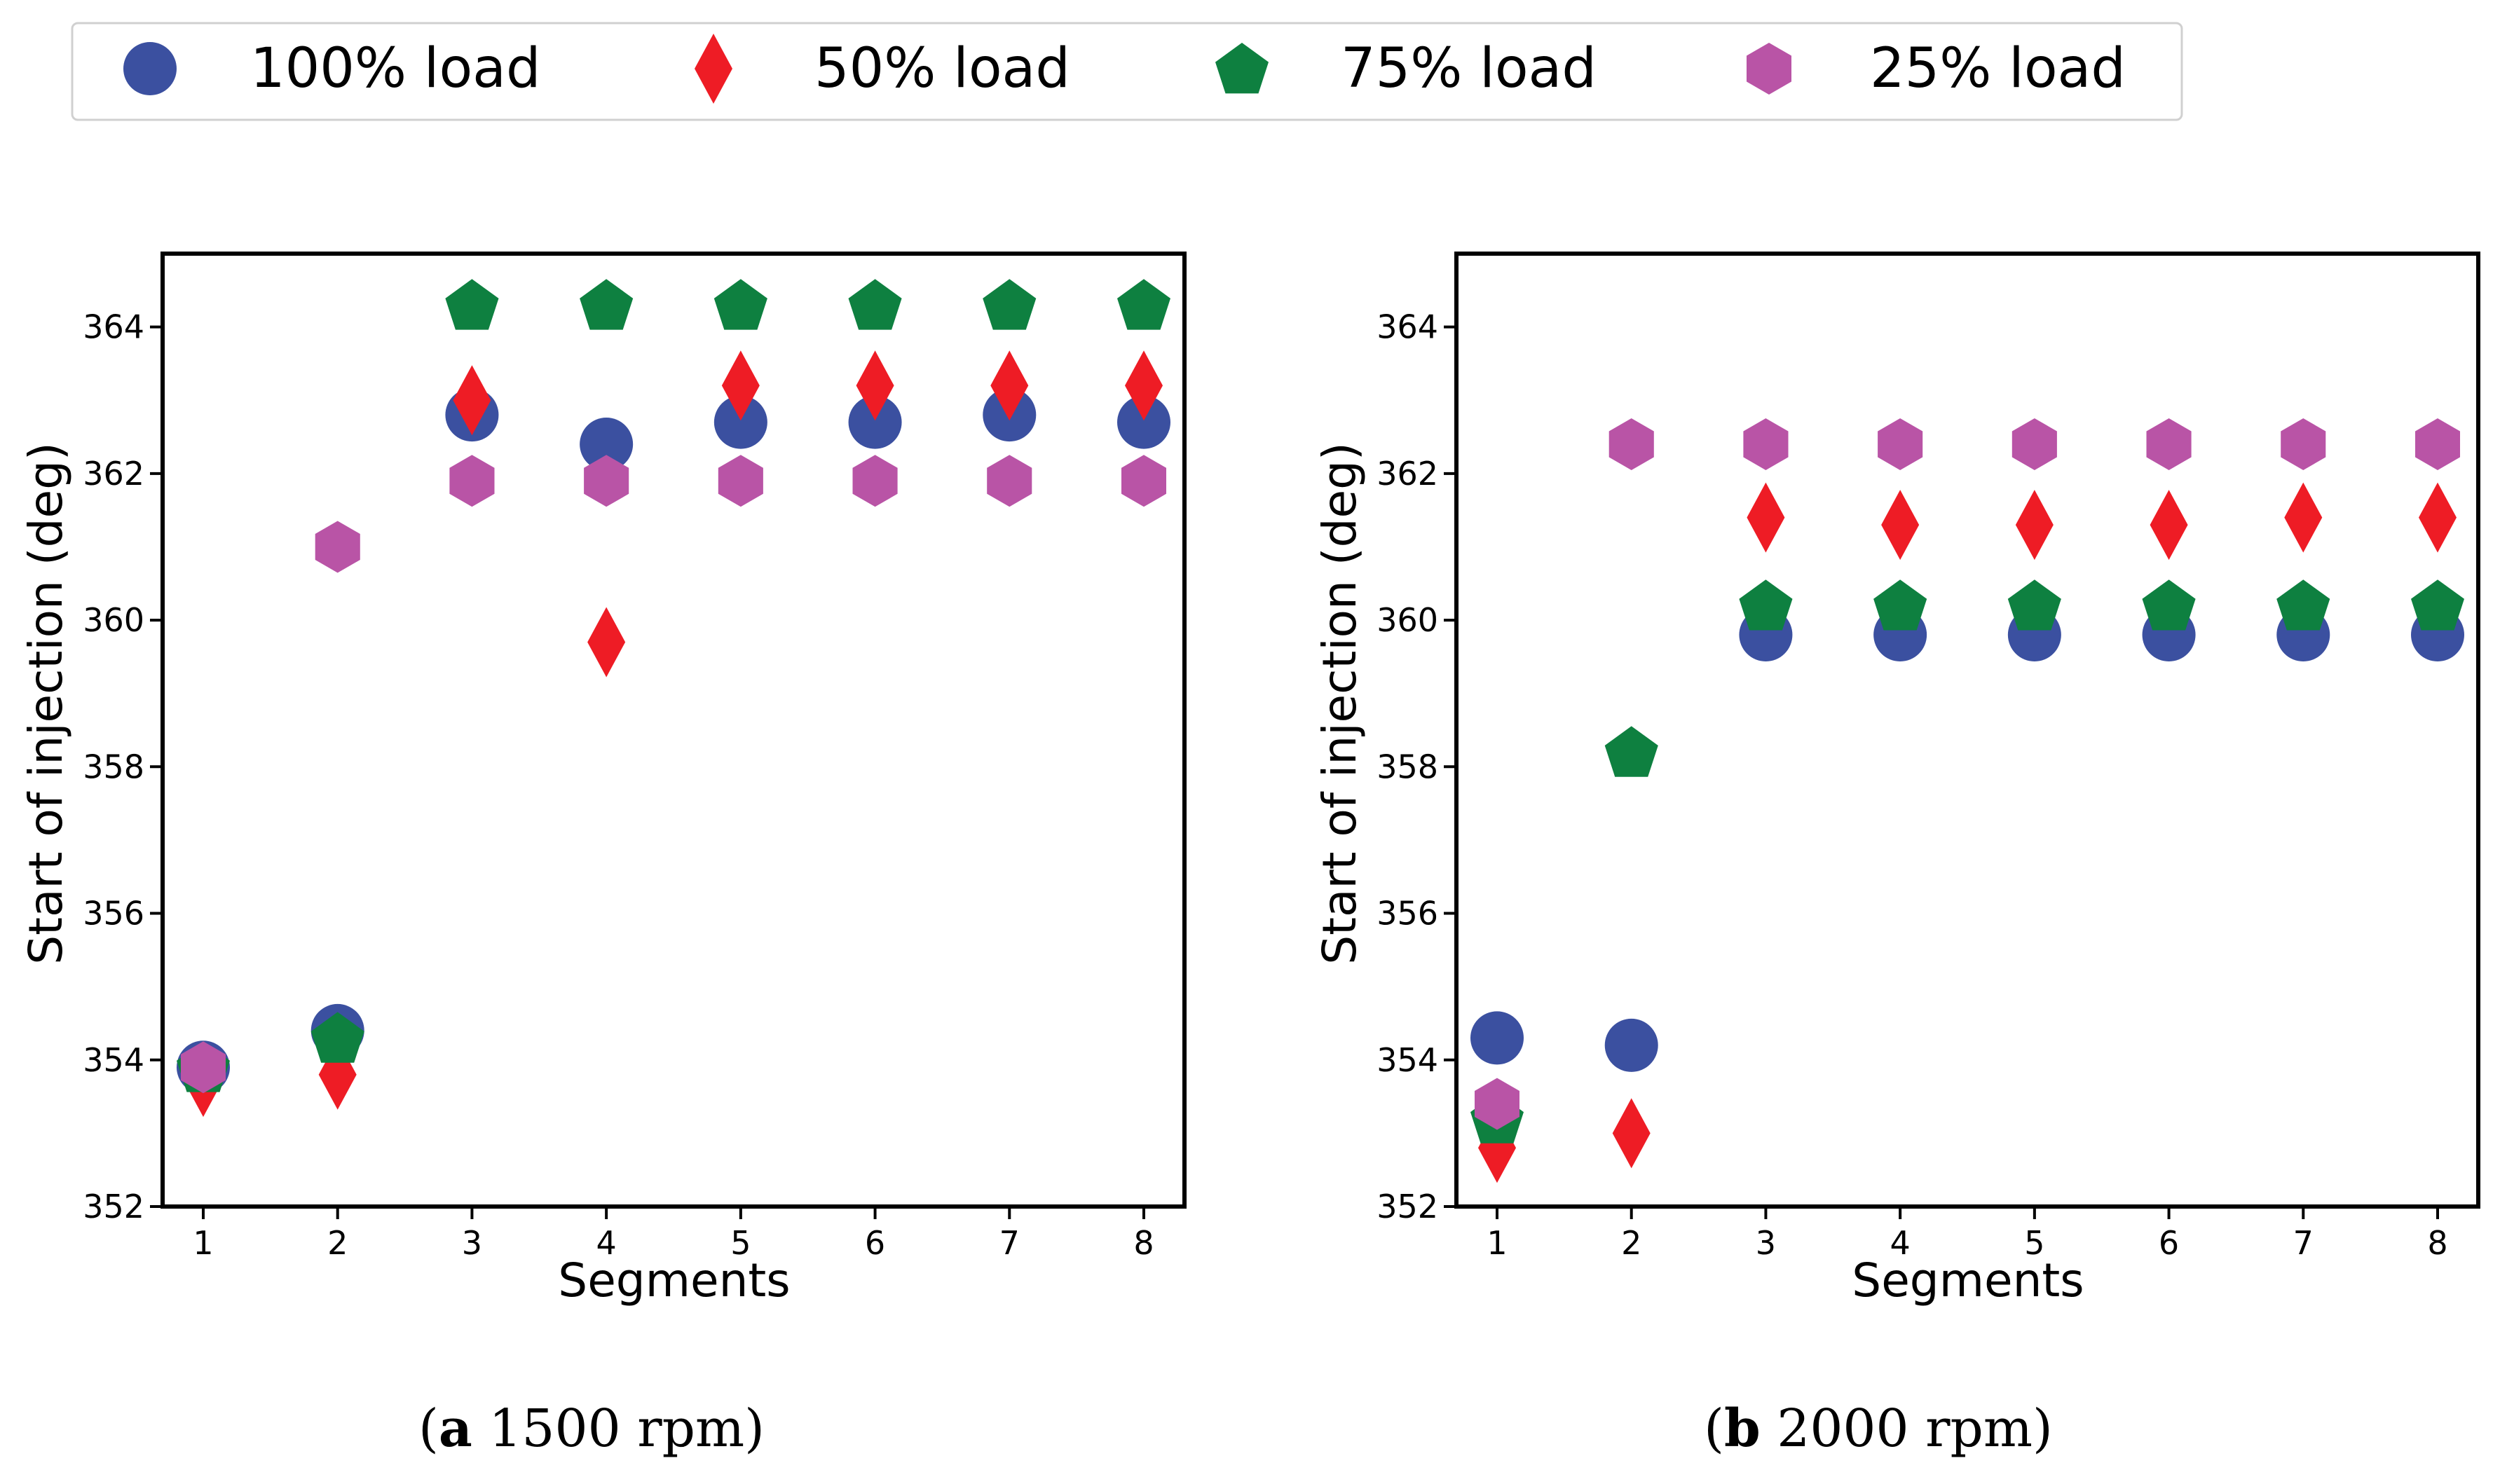 The height and width of the screenshot is (1484, 2500). I want to click on caption-a: (a 1500 rpm), so click(591, 1429).